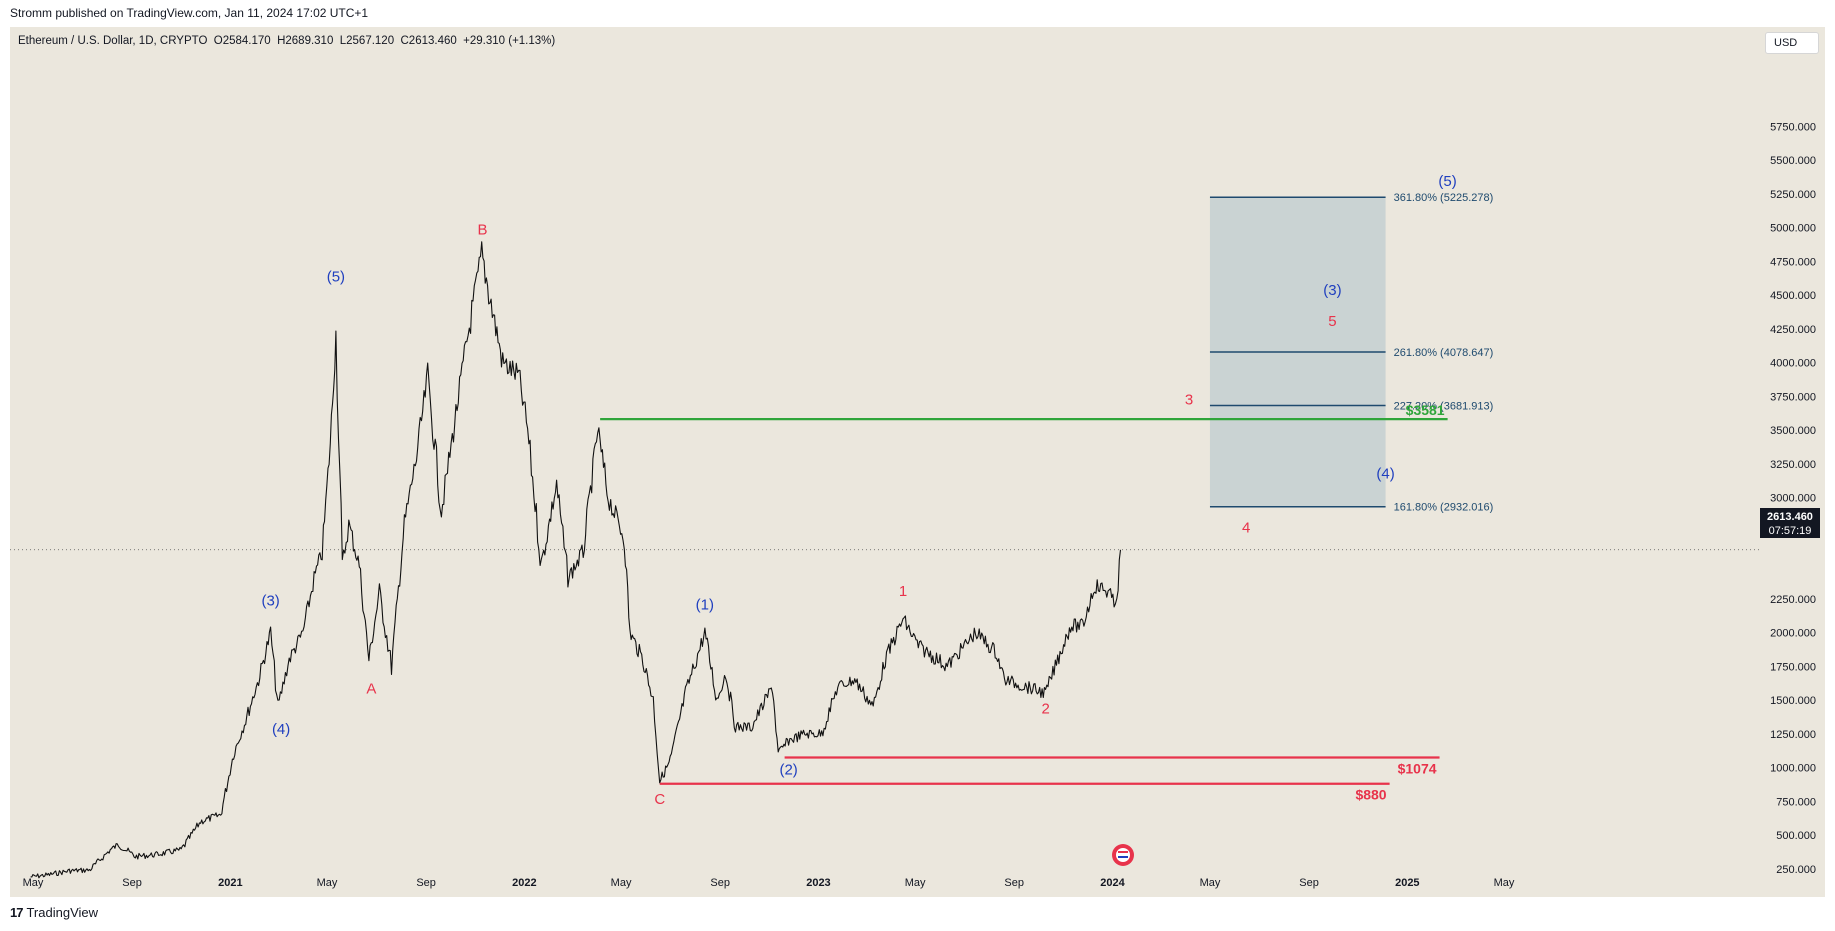 Image resolution: width=1835 pixels, height=931 pixels. What do you see at coordinates (1793, 161) in the screenshot?
I see `y-tick-label: 5500.000` at bounding box center [1793, 161].